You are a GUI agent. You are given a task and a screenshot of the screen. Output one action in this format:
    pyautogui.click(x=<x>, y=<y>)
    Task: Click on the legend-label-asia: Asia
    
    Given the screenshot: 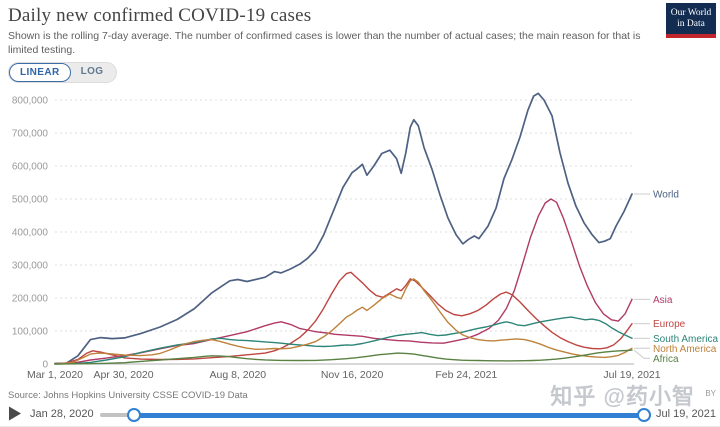 What is the action you would take?
    pyautogui.click(x=663, y=300)
    